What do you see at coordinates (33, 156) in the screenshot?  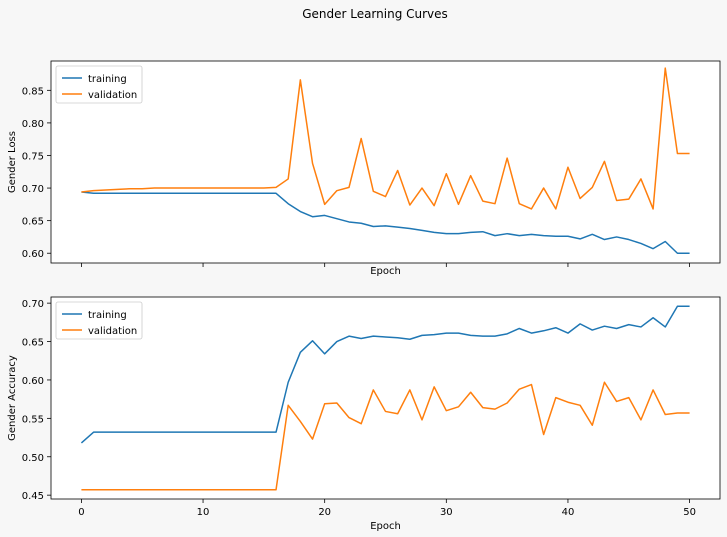 I see `y-tick-label: 0.75` at bounding box center [33, 156].